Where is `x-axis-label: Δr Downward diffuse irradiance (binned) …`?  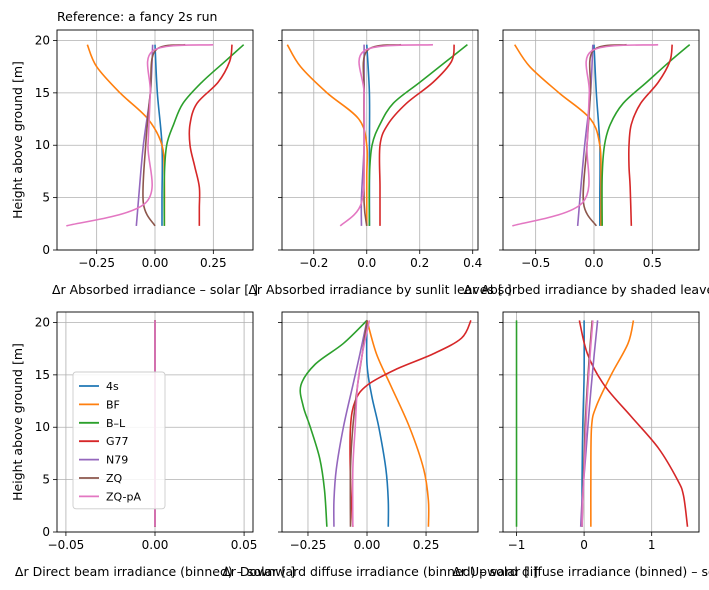
x-axis-label: Δr Downward diffuse irradiance (binned) … is located at coordinates (380, 571).